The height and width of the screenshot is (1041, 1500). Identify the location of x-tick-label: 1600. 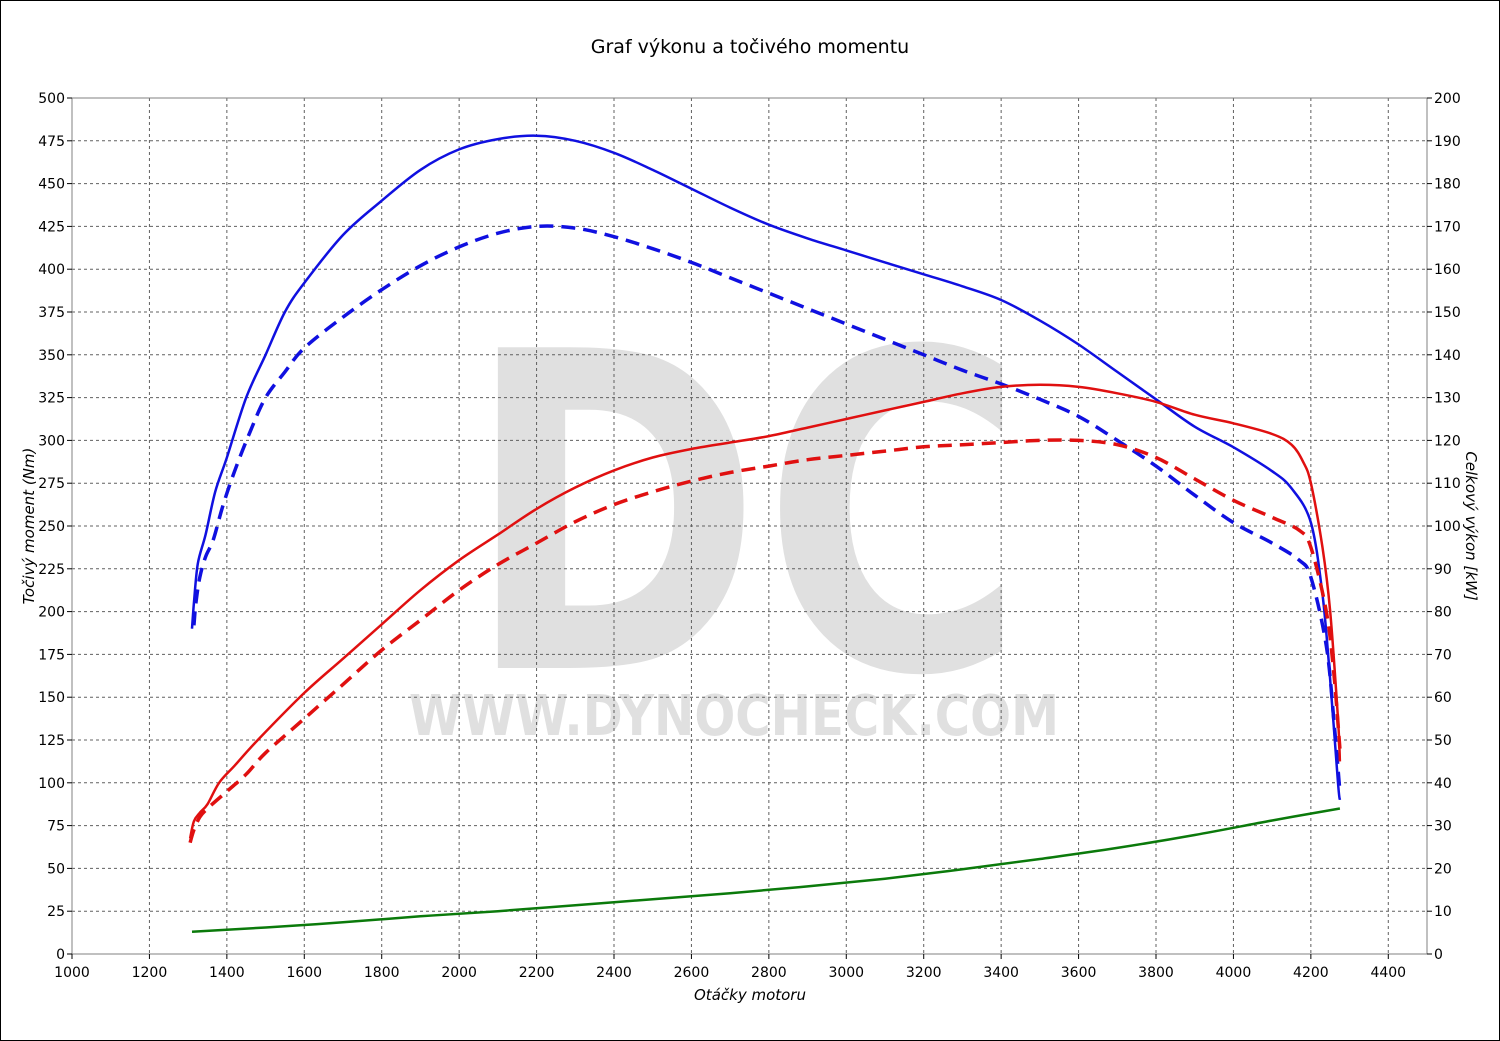
(304, 973).